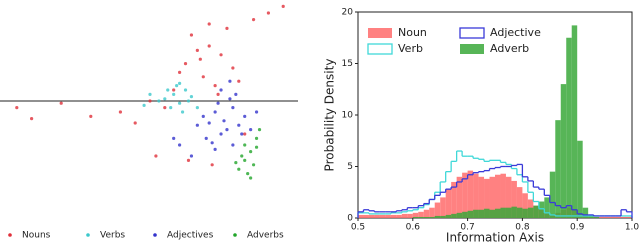 Image resolution: width=640 pixels, height=244 pixels. What do you see at coordinates (467, 228) in the screenshot?
I see `x-tick-label: 0.7` at bounding box center [467, 228].